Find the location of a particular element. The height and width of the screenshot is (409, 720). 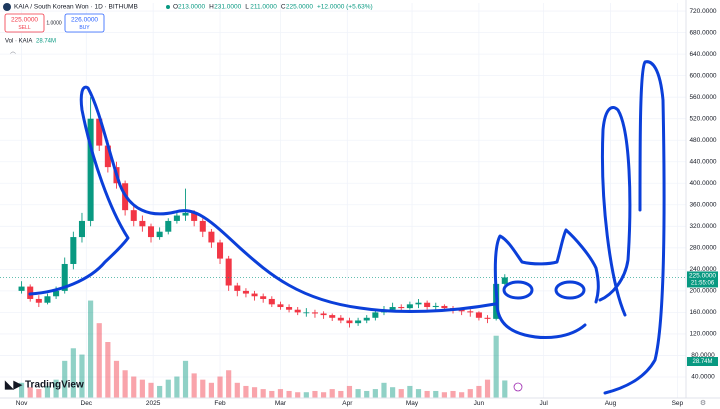

symbol-icon is located at coordinates (7, 7).